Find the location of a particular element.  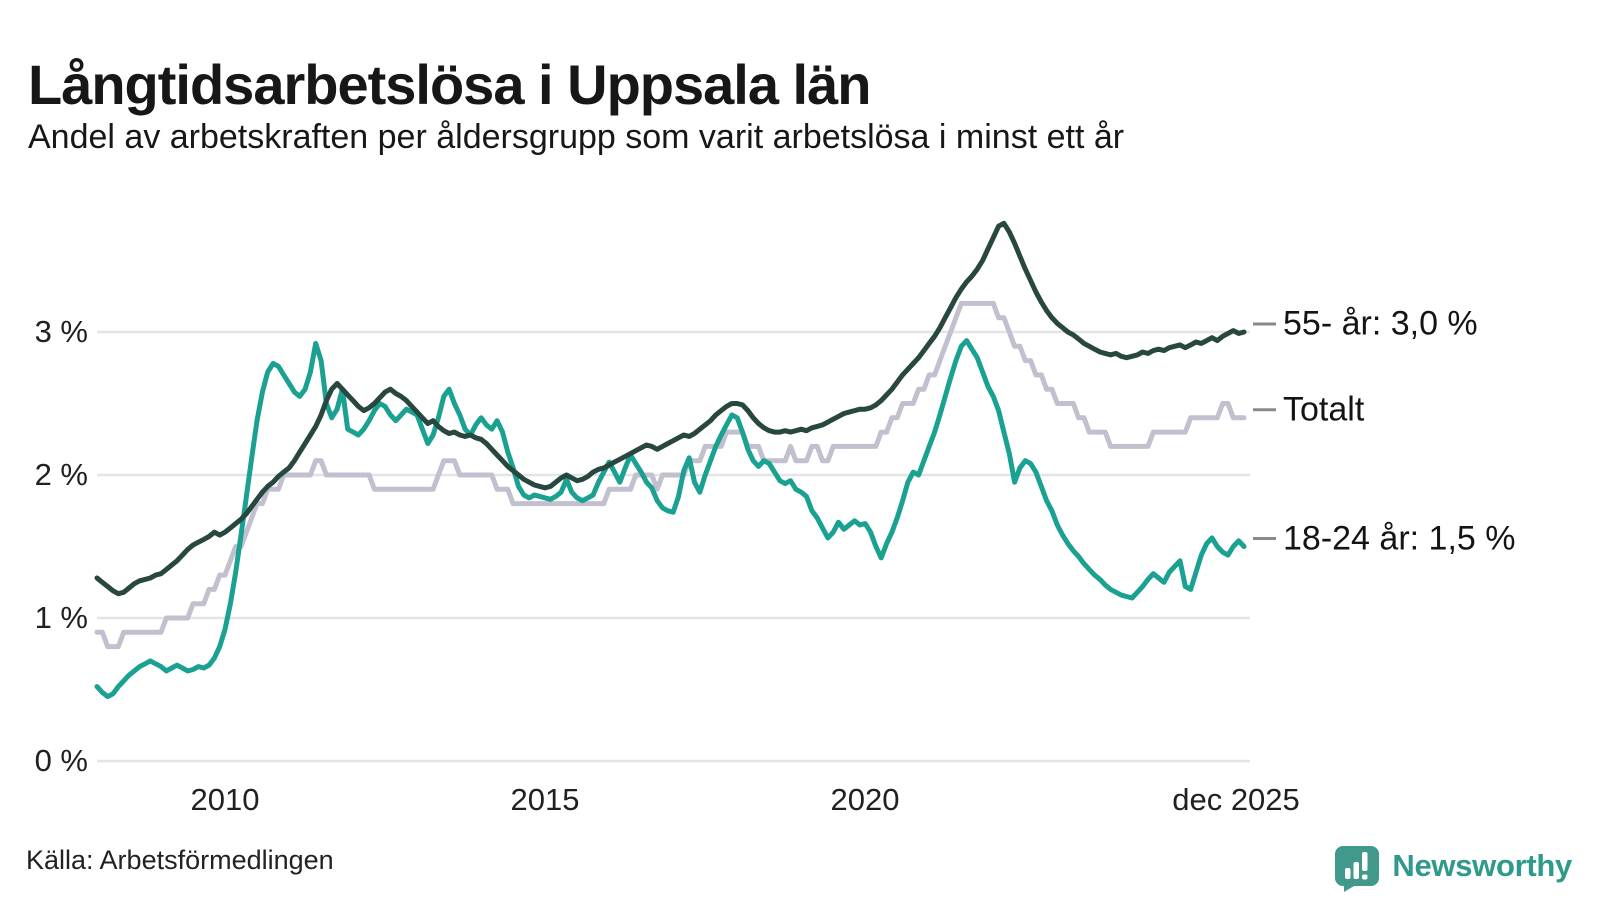

brand-logo: Newsworthy is located at coordinates (1453, 866).